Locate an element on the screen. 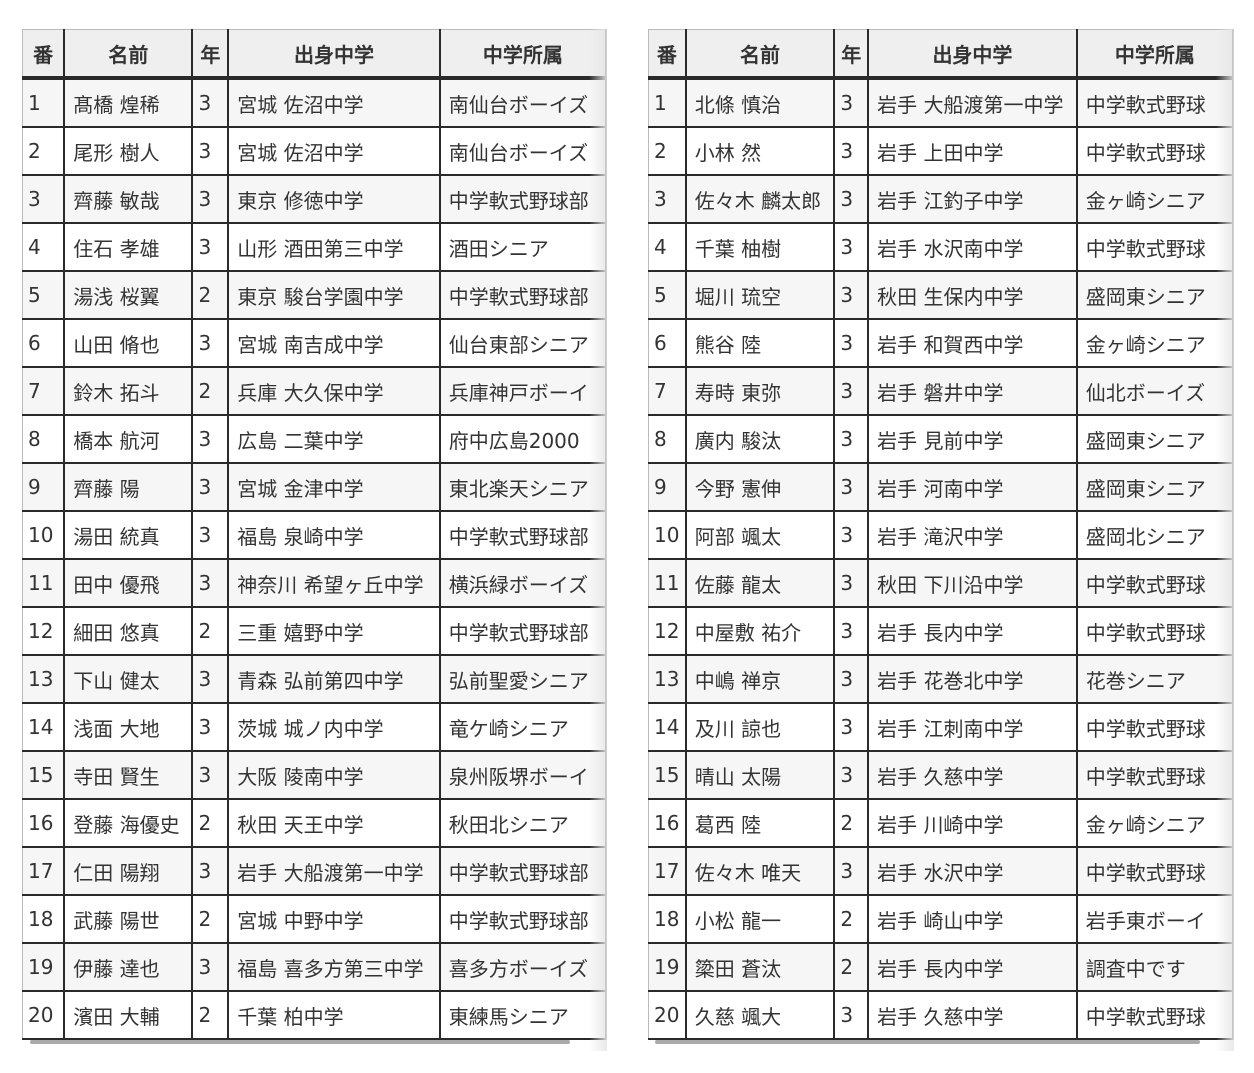 This screenshot has width=1254, height=1073. cell-middle-school: 岩手 久慈中学 is located at coordinates (972, 775).